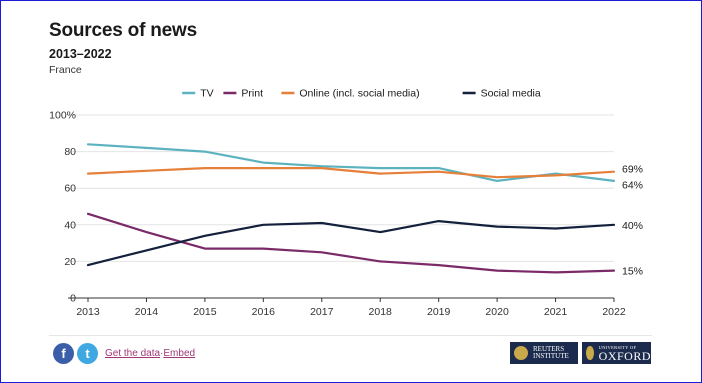 Image resolution: width=702 pixels, height=383 pixels. I want to click on footer-divider, so click(350, 335).